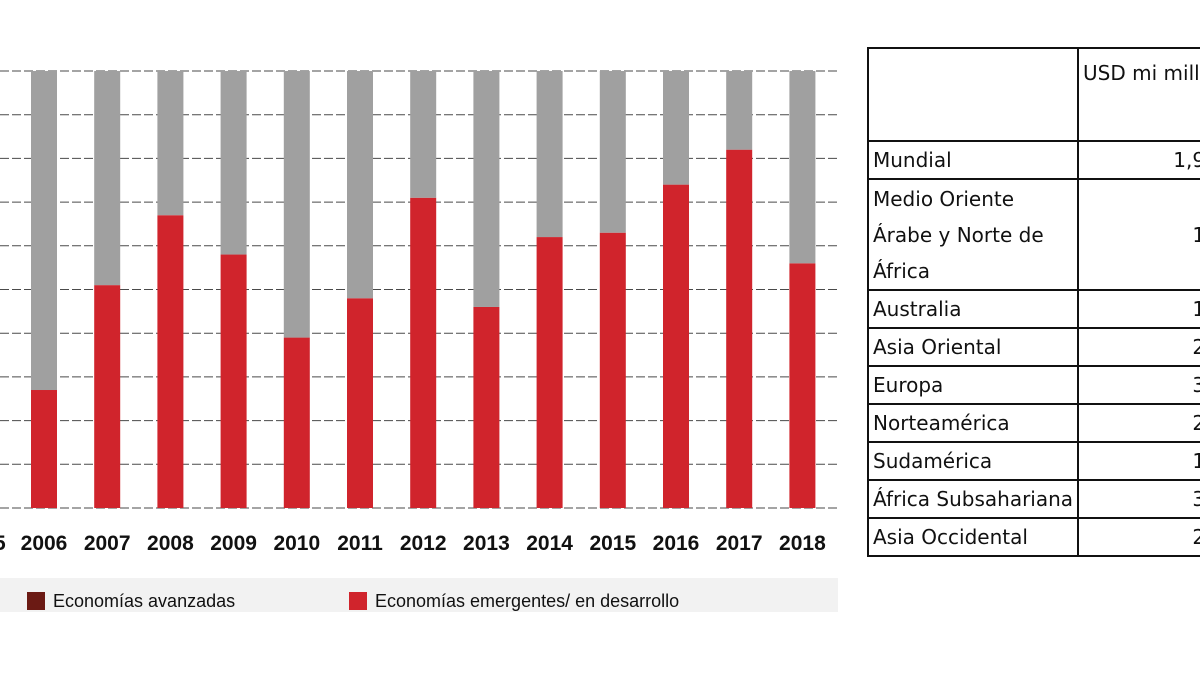 This screenshot has width=1200, height=675. What do you see at coordinates (233, 381) in the screenshot?
I see `bar-emergentes-2009` at bounding box center [233, 381].